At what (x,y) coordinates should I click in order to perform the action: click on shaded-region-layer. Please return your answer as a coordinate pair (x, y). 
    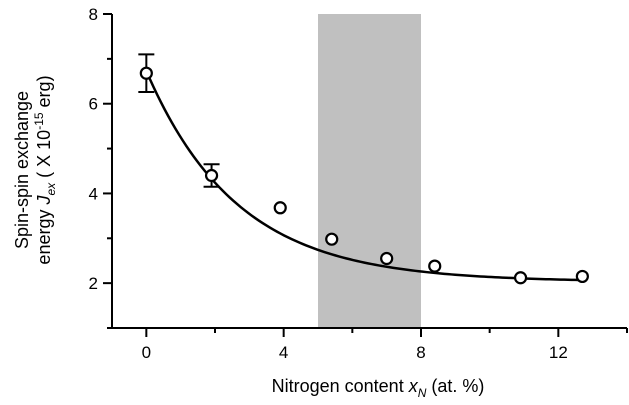
    Looking at the image, I should click on (369, 171).